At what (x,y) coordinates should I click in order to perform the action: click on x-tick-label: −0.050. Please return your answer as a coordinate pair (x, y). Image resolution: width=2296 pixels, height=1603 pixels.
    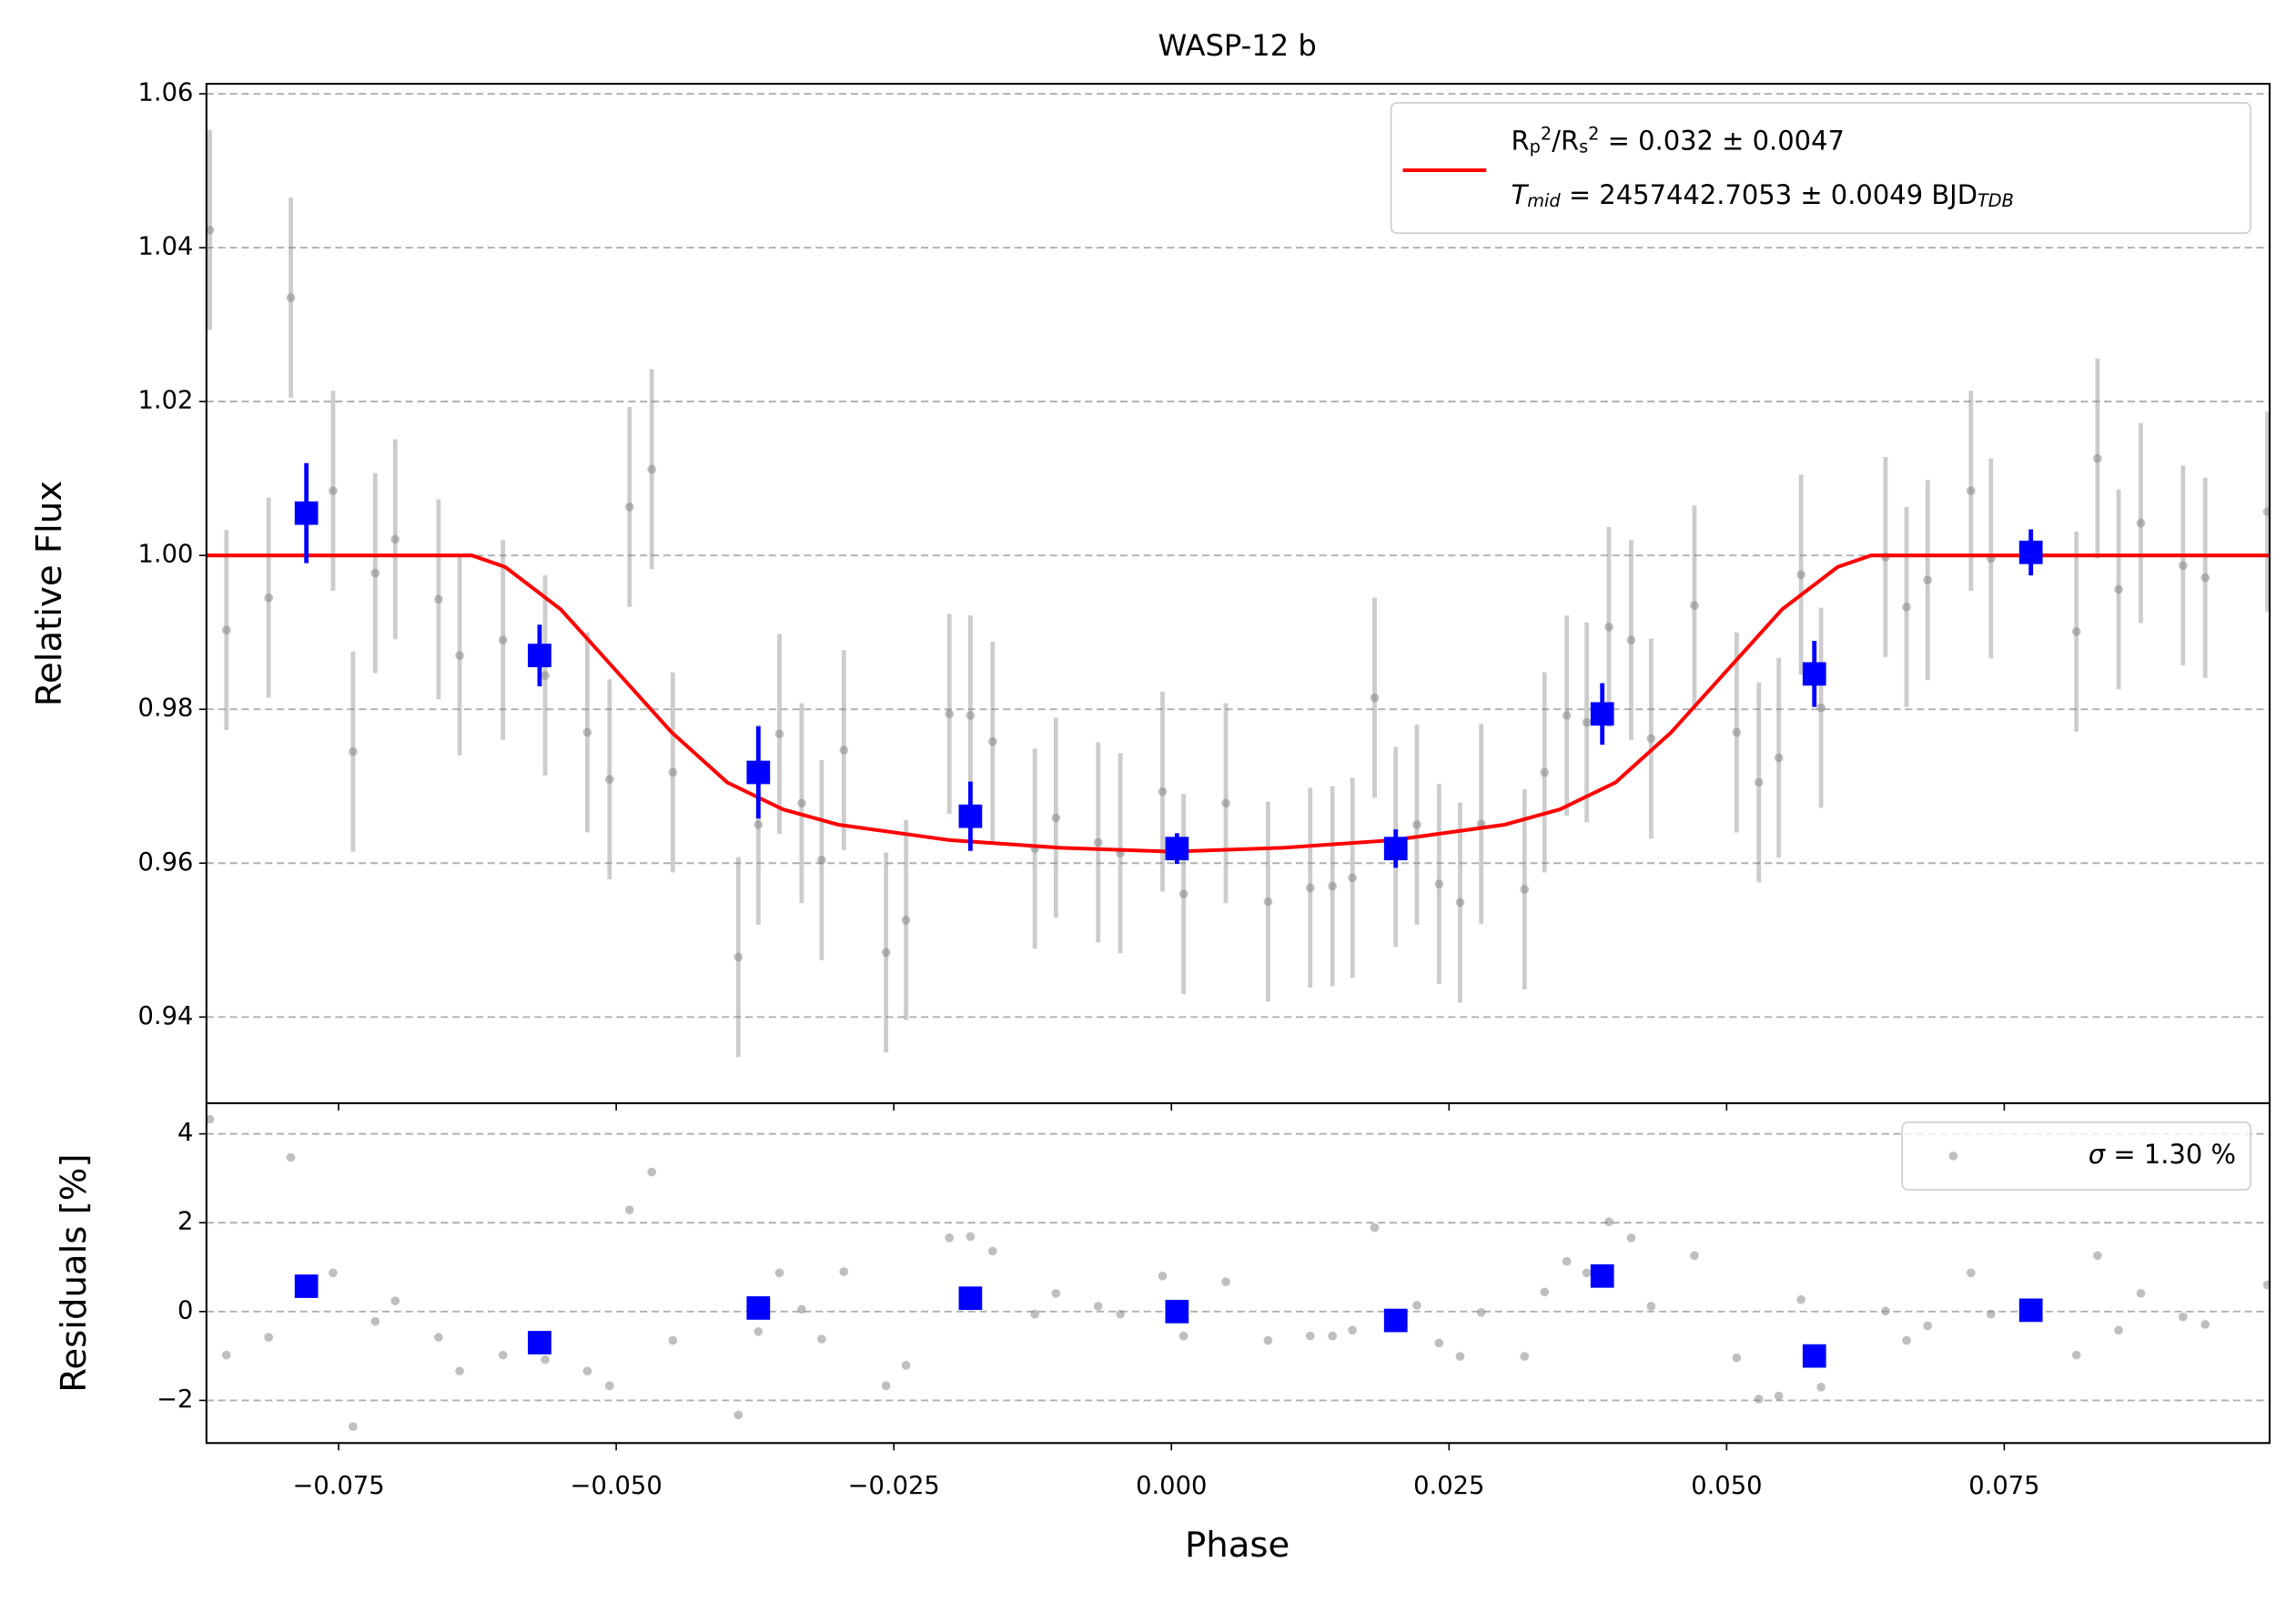
    Looking at the image, I should click on (617, 1486).